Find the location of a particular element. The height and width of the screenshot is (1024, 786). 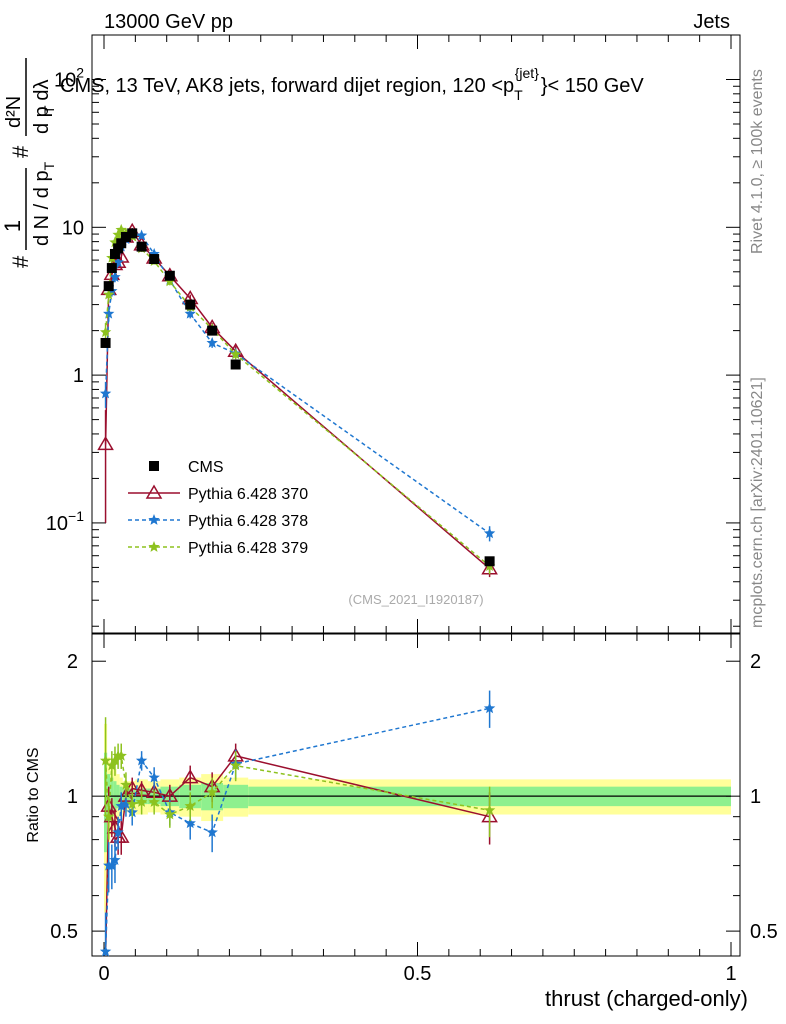

legend-label: Pythia 6.428 378 is located at coordinates (248, 521).